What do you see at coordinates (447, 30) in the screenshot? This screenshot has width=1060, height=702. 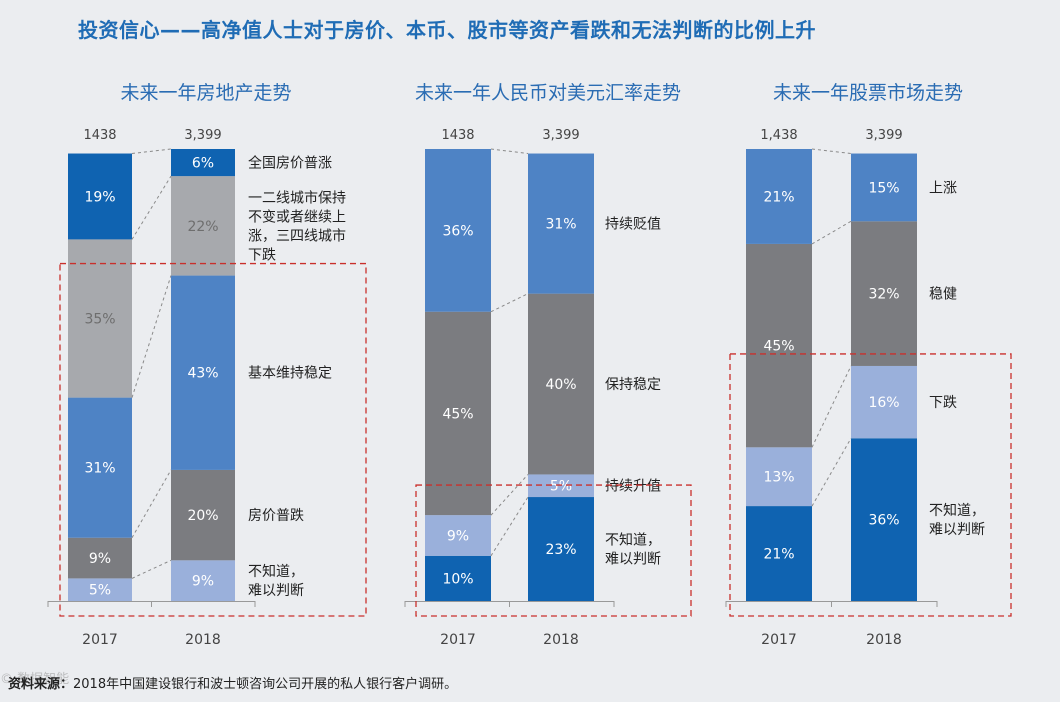 I see `page-title: 投资信心——高净值人士对于房价、本币、股市等资产看跌和无法判断的比例上升` at bounding box center [447, 30].